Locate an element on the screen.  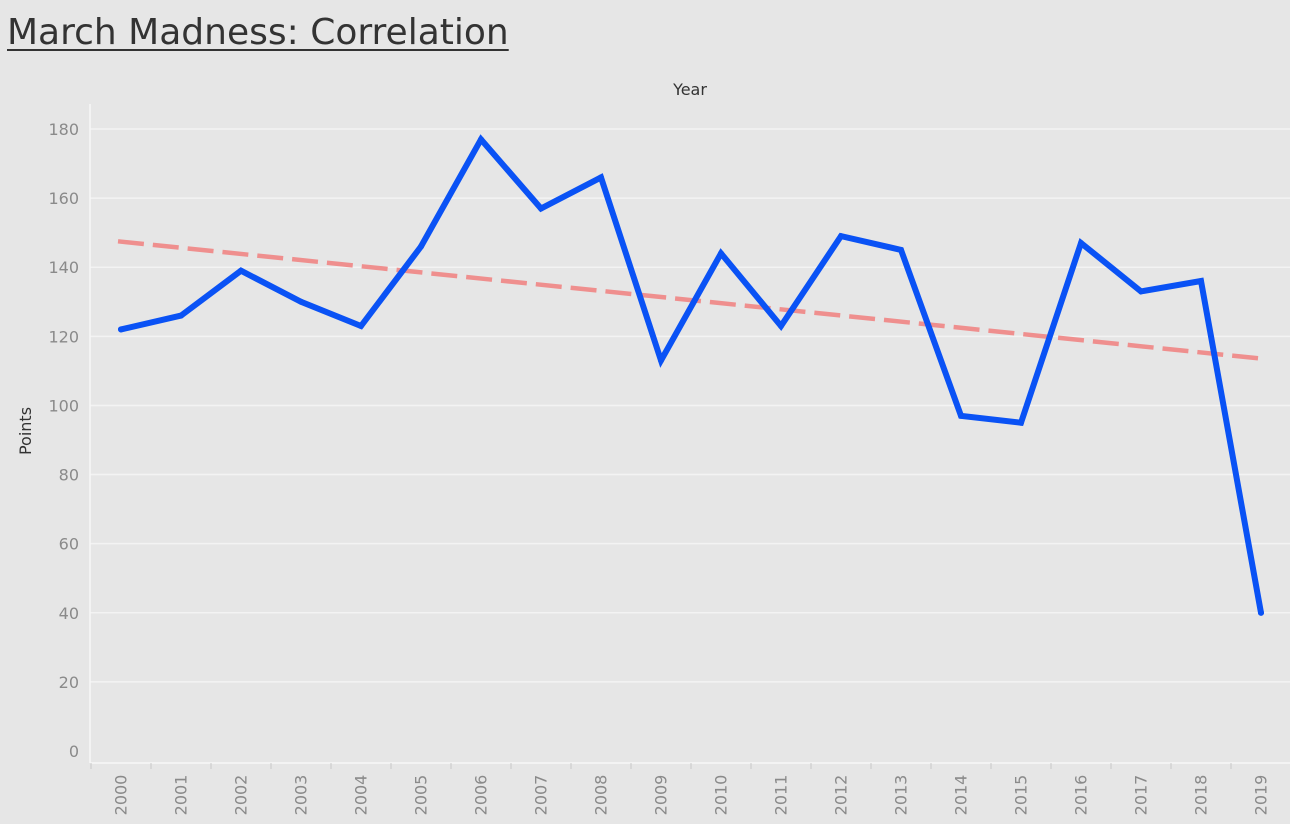
x-tick-label: 2017 is located at coordinates (1141, 795).